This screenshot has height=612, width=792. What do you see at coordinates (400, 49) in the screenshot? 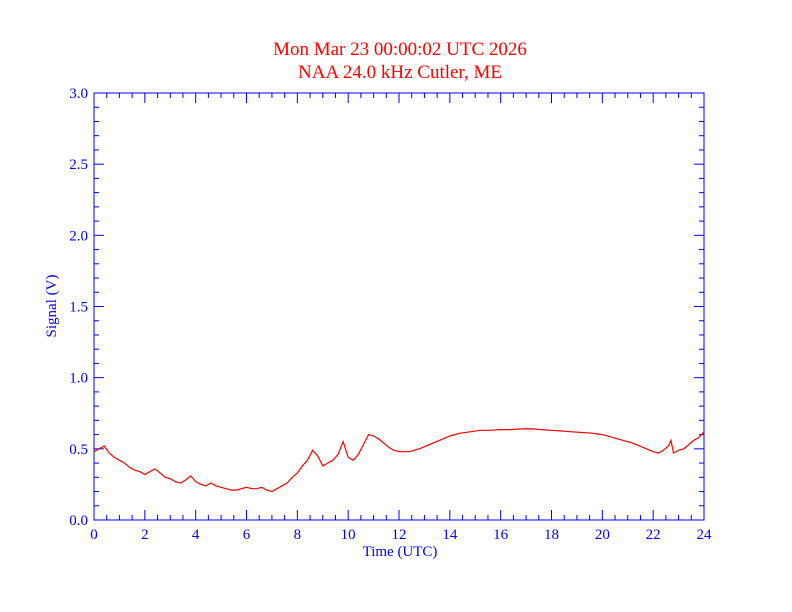
I see `chart-title: Mon Mar 23 00:00:02 UTC 2026` at bounding box center [400, 49].